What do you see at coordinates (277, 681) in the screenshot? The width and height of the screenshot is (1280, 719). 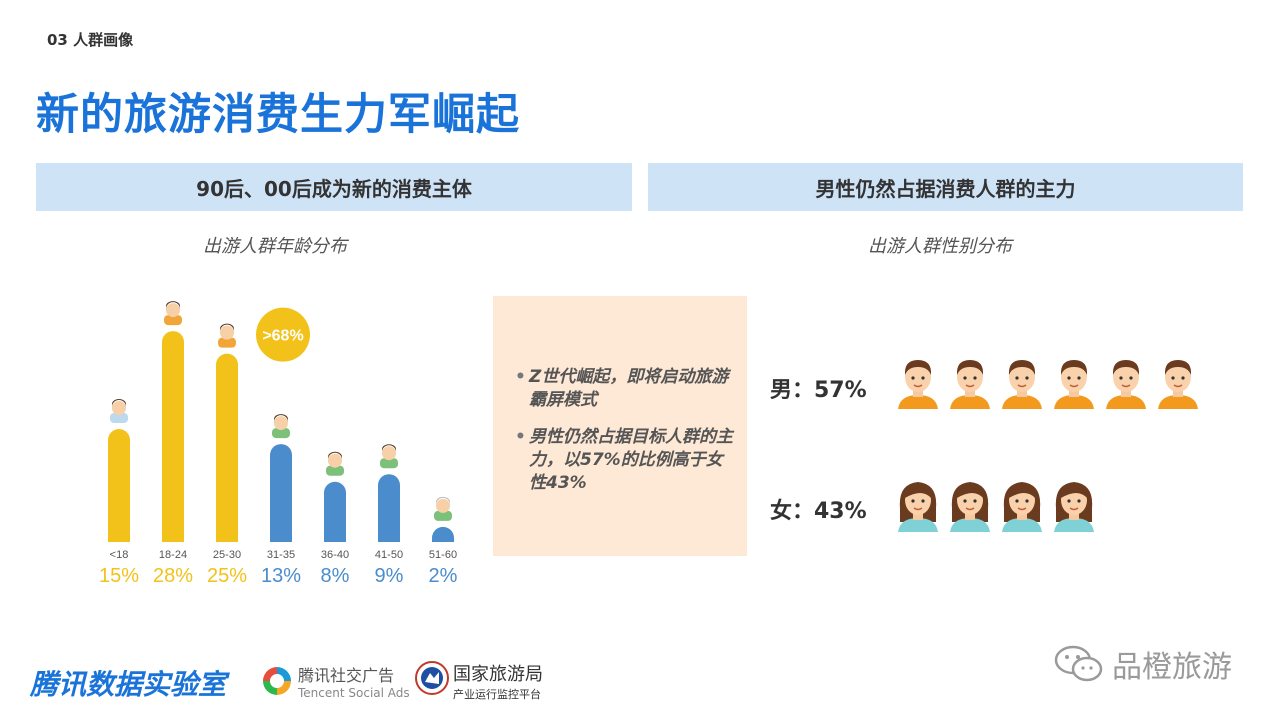 I see `tencent-social-ads-icon` at bounding box center [277, 681].